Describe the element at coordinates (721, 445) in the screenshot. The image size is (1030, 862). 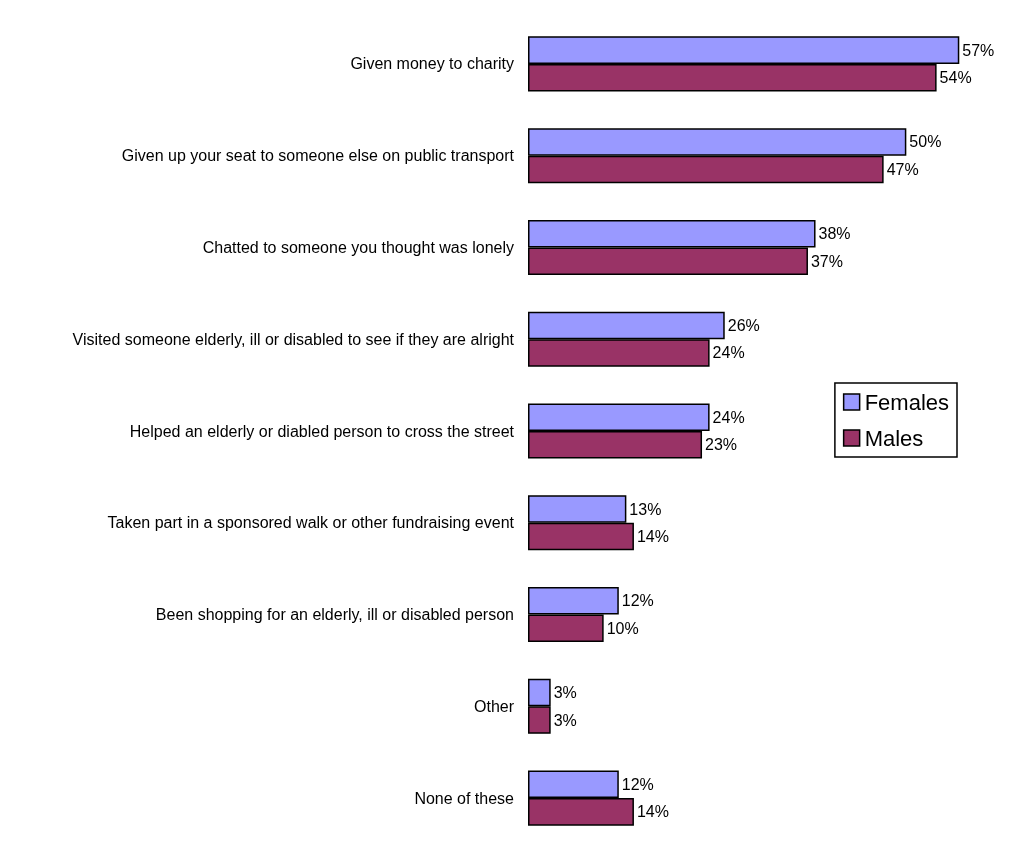
I see `data-label: 23%` at that location.